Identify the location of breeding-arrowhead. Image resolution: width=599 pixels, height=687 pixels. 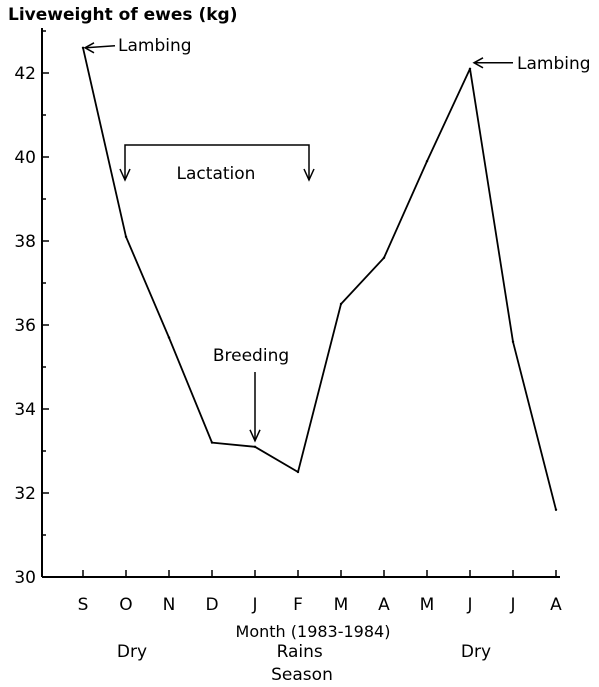
(255, 436).